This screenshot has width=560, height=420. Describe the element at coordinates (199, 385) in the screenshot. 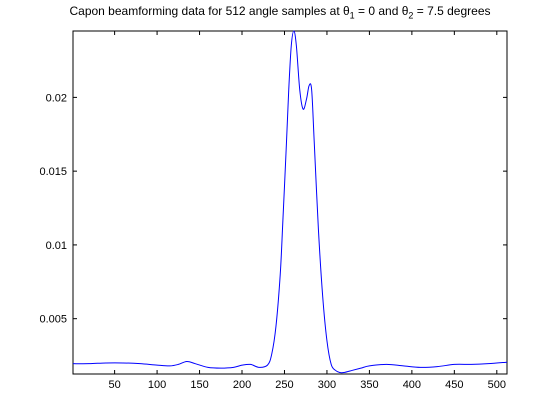

I see `x-tick-label: 150` at that location.